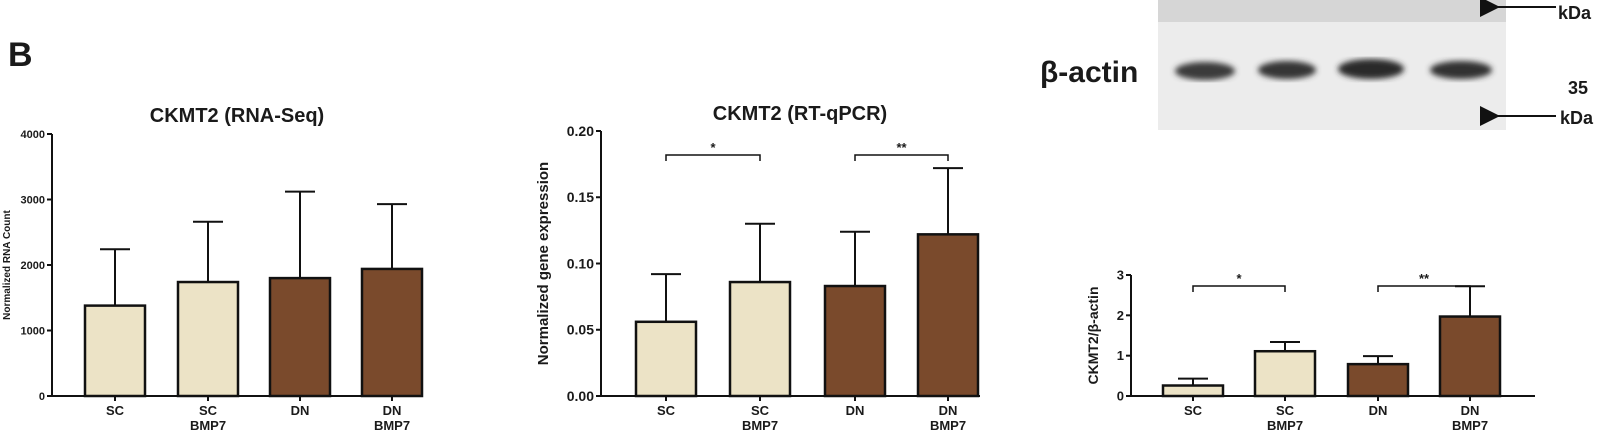  I want to click on top-marker-unit: kDa, so click(1575, 13).